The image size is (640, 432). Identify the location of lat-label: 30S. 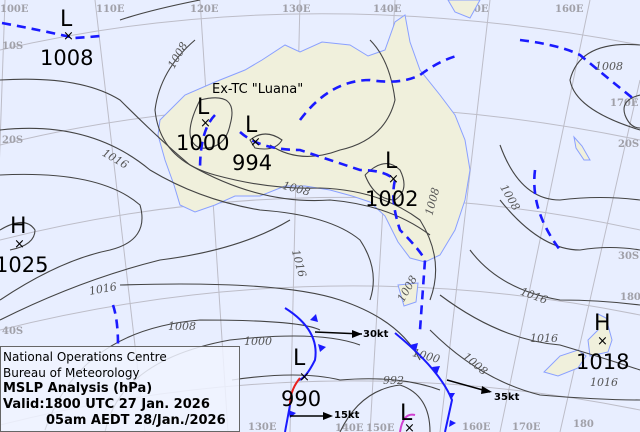
(628, 256).